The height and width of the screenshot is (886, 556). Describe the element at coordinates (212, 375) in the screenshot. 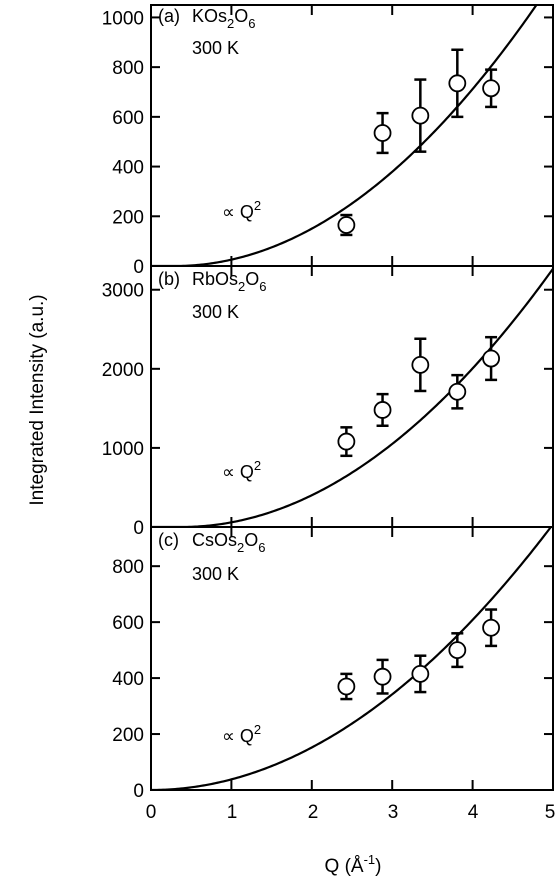

I see `panel-b-header: (b) RbOs2O6 300 K ∝ Q2` at that location.